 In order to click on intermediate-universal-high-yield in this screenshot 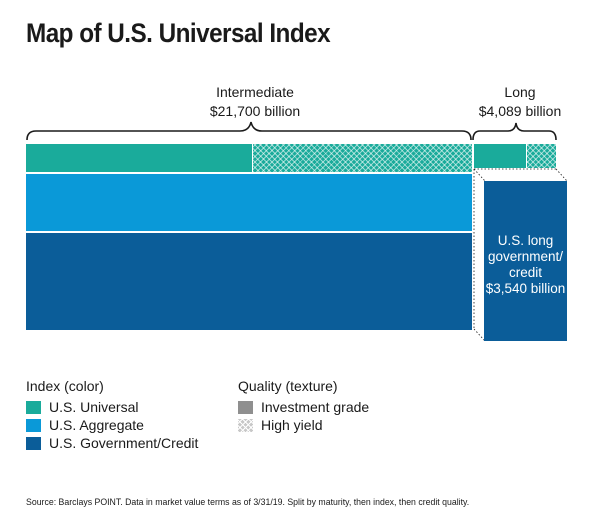, I will do `click(362, 158)`.